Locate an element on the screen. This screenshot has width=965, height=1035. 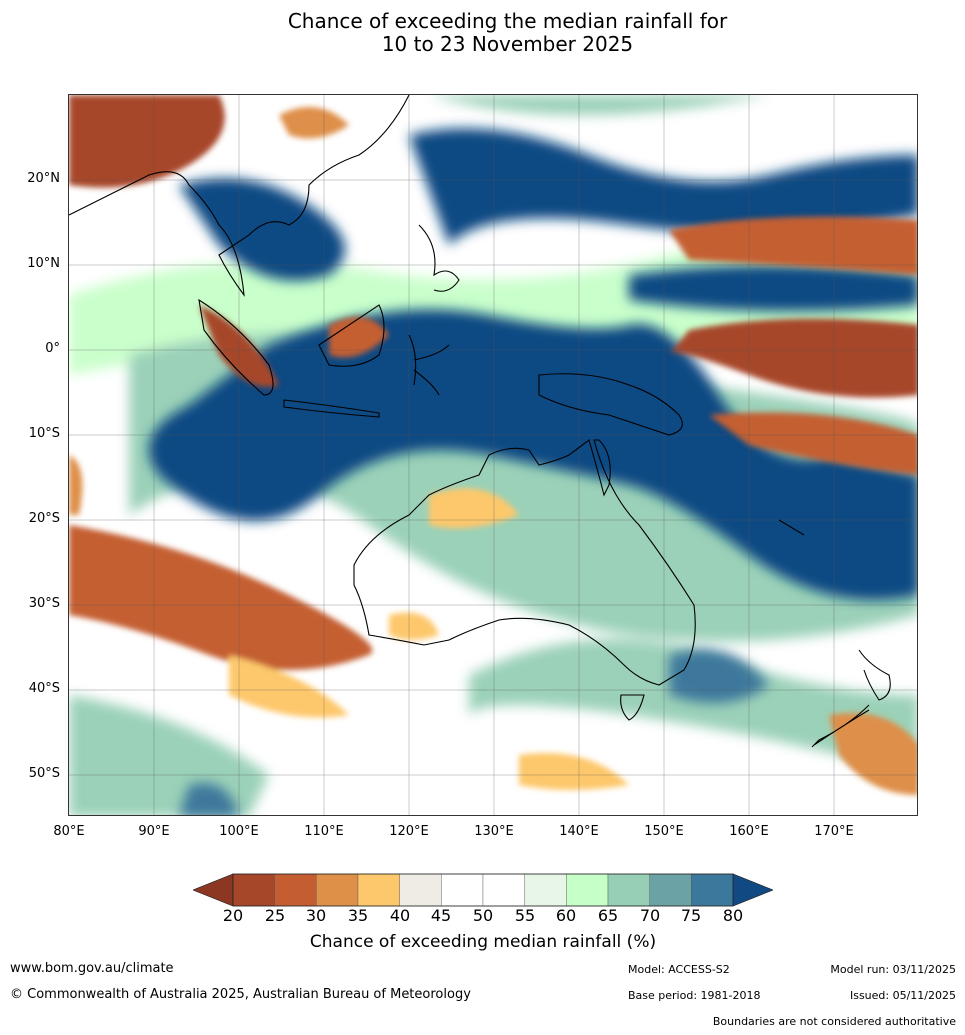
tasmania-coast is located at coordinates (632, 707).